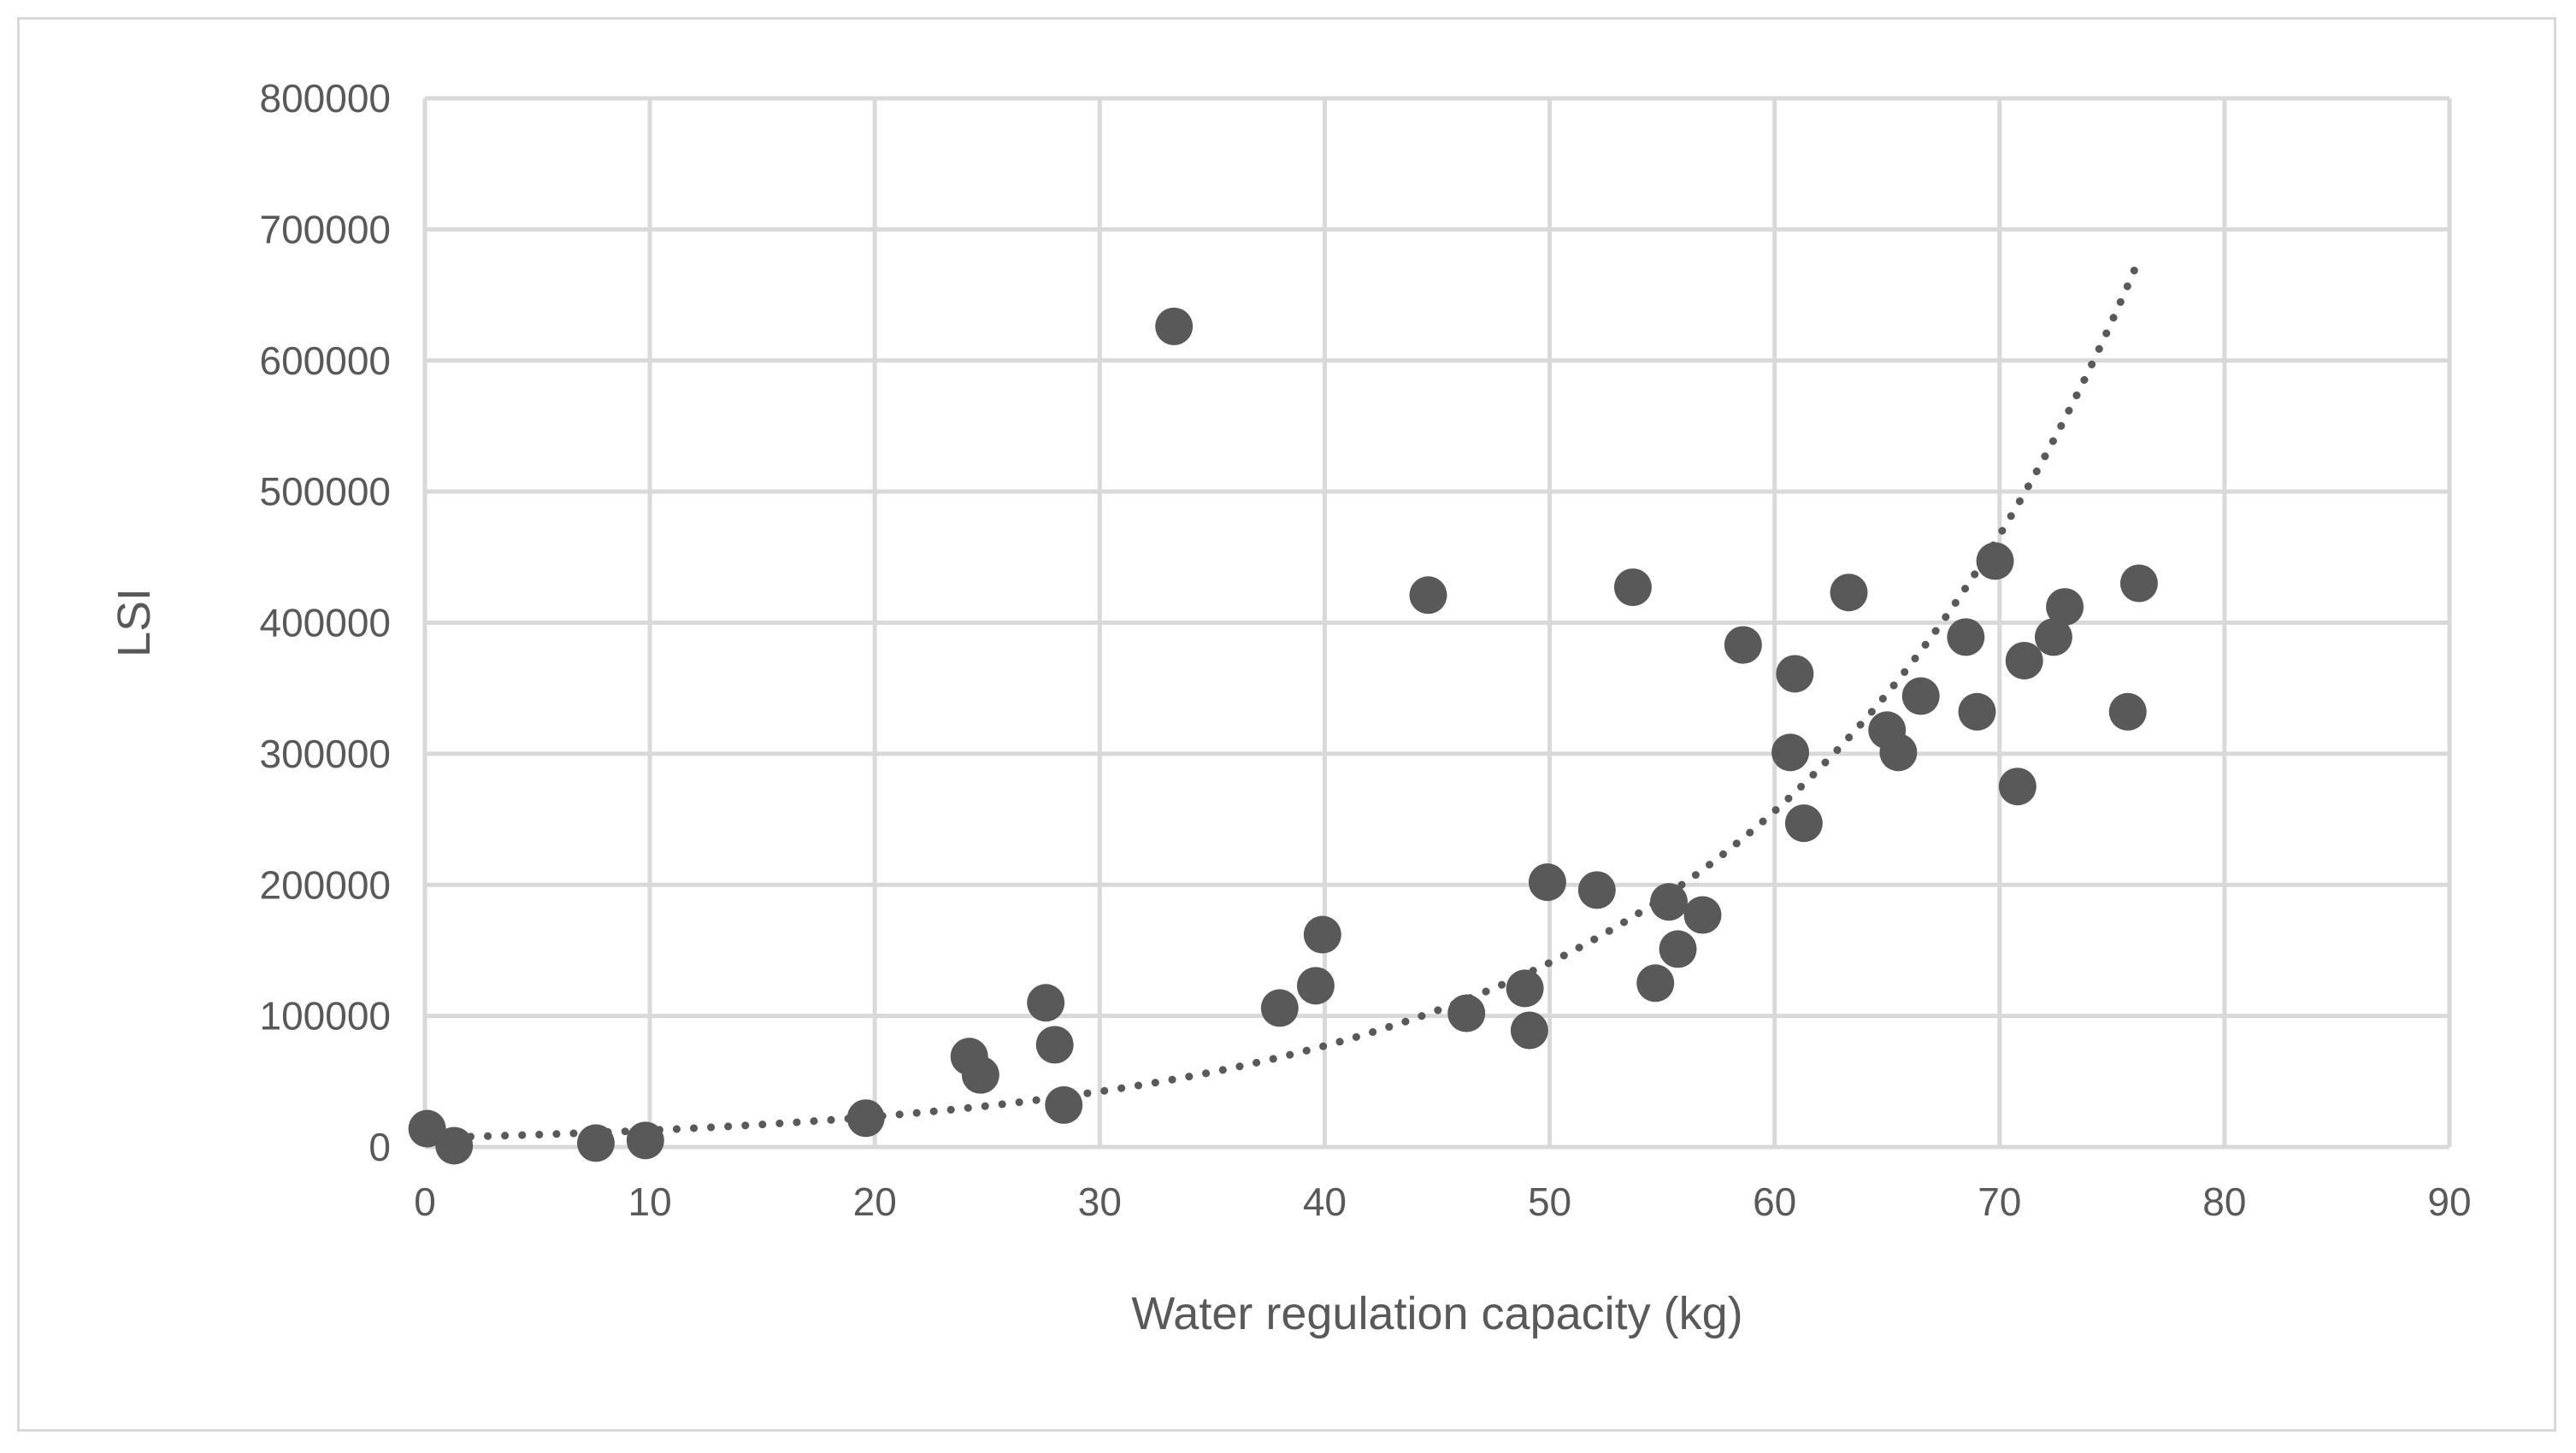  I want to click on x-tick-label: 70, so click(2000, 1202).